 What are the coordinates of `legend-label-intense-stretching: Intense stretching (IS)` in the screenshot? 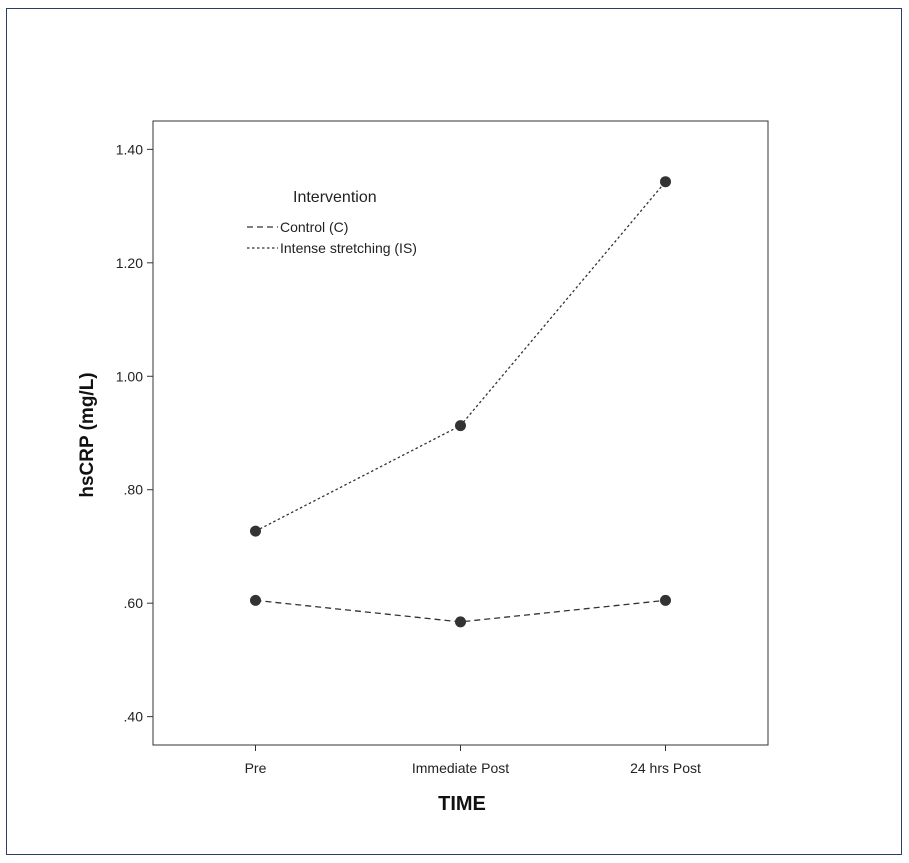 It's located at (348, 248).